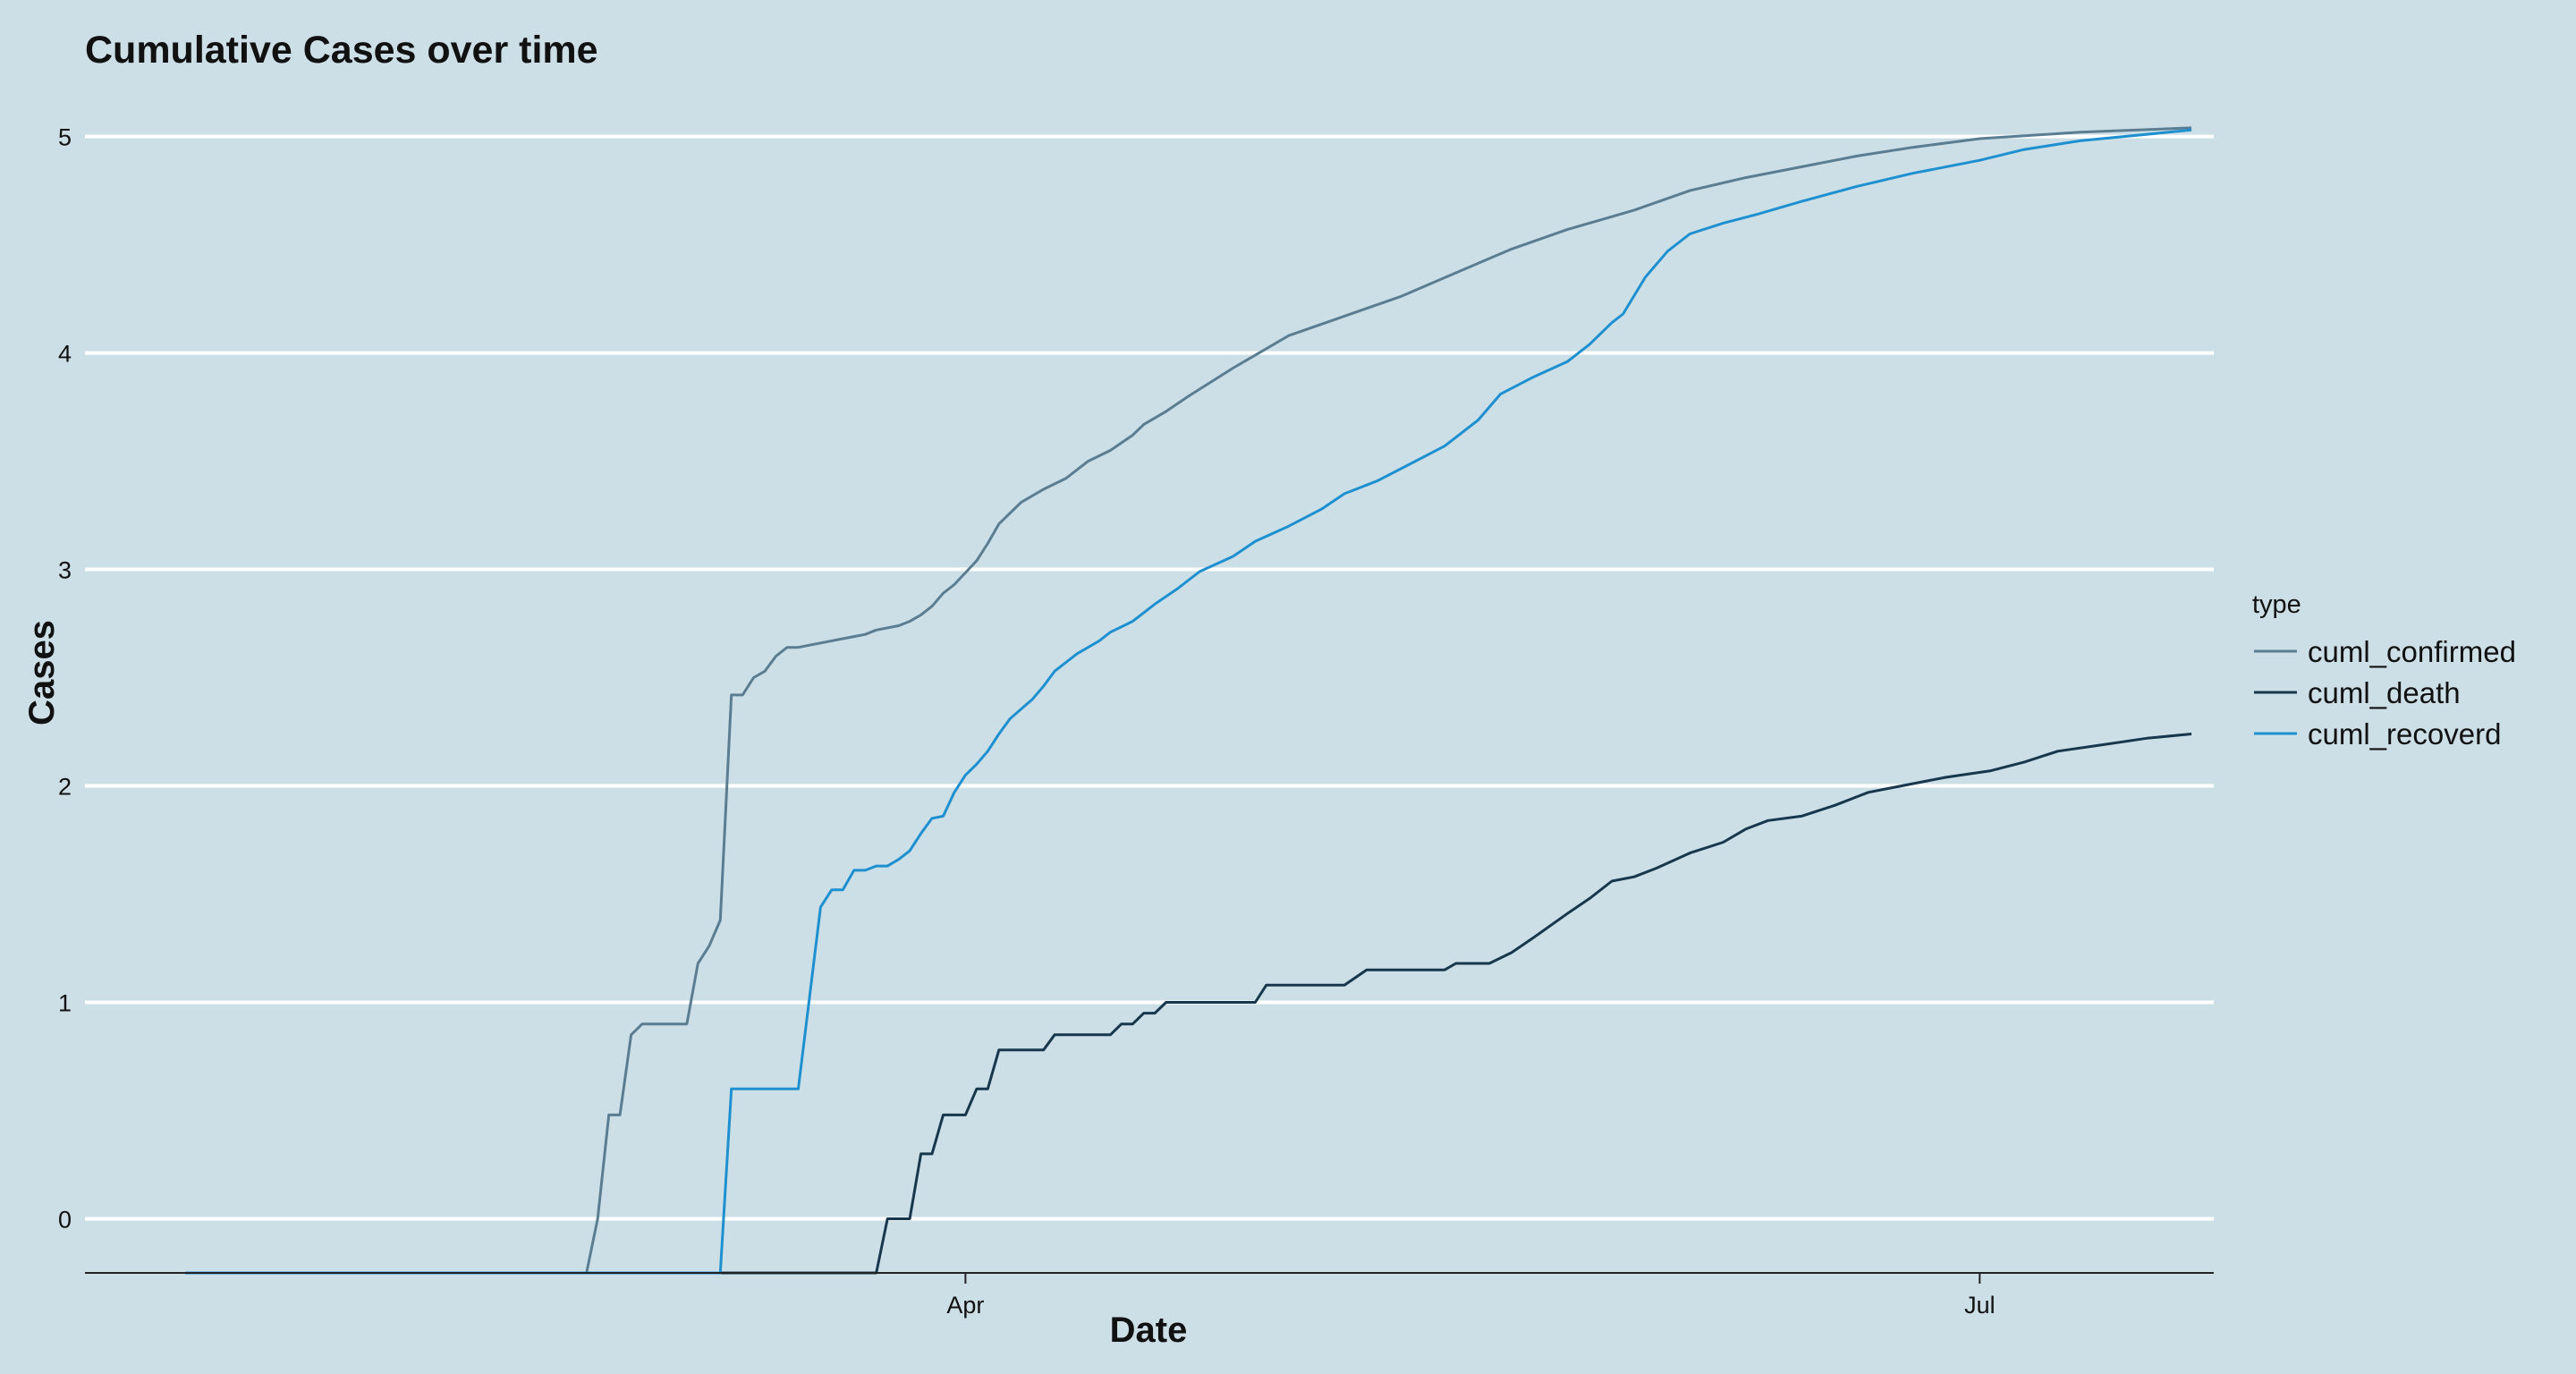 Image resolution: width=2576 pixels, height=1374 pixels. What do you see at coordinates (42, 672) in the screenshot?
I see `y-axis-label: Cases` at bounding box center [42, 672].